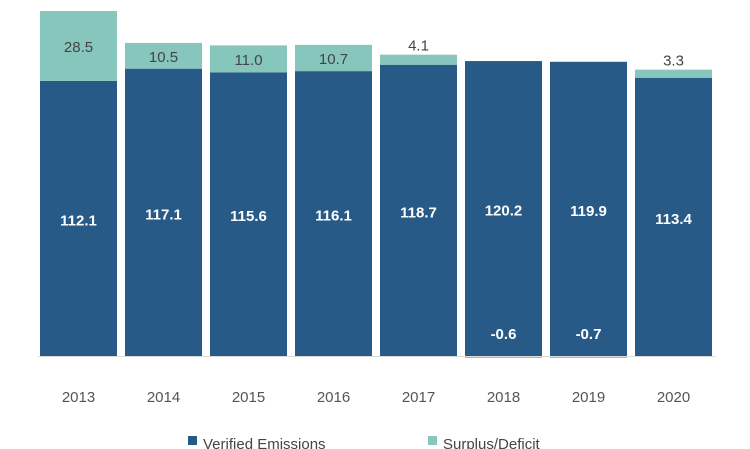 This screenshot has height=449, width=750. I want to click on x-tick-label-2020: 2020, so click(673, 397).